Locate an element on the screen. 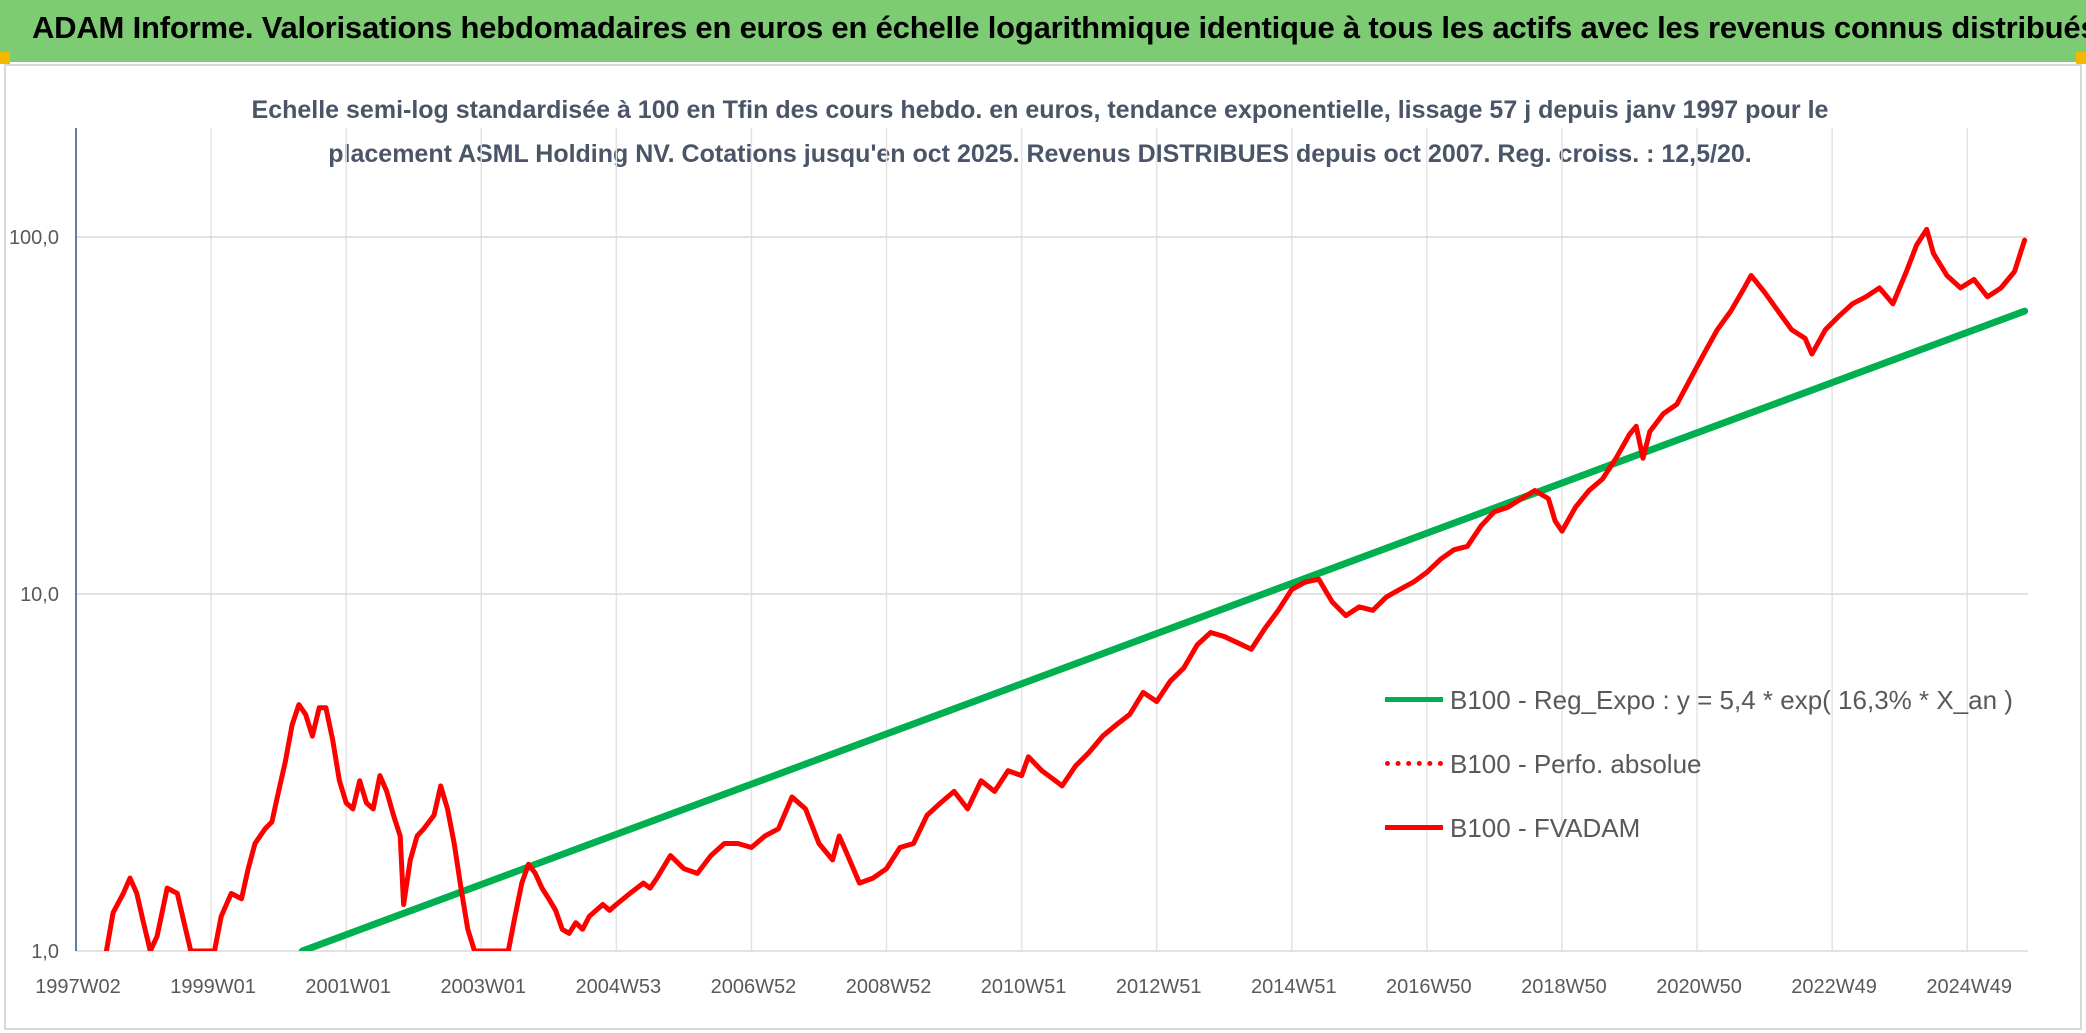  x-tick-label: 2004W53 is located at coordinates (619, 987).